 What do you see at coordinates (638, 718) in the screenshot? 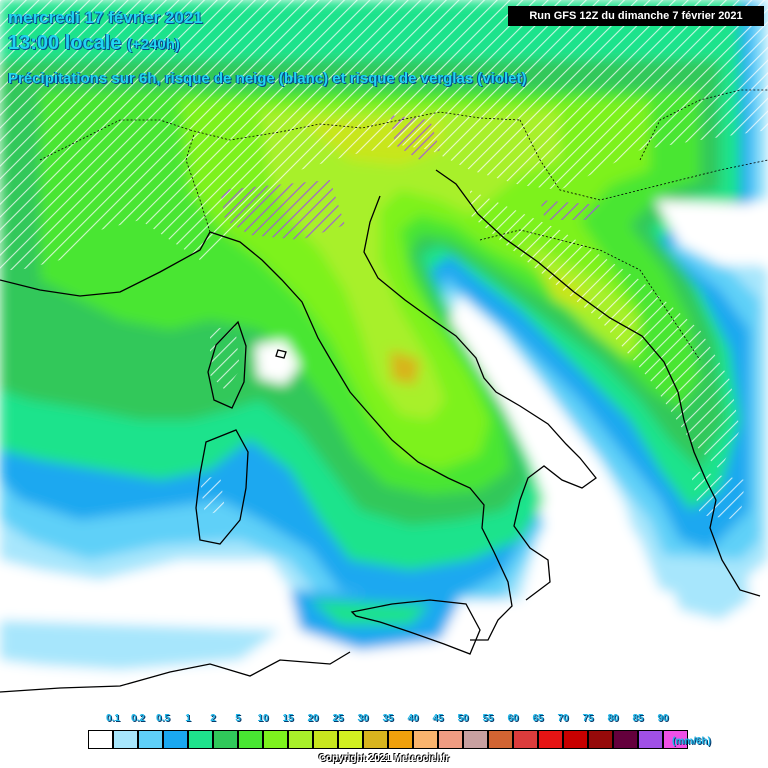
I see `legend-level-label: 85` at bounding box center [638, 718].